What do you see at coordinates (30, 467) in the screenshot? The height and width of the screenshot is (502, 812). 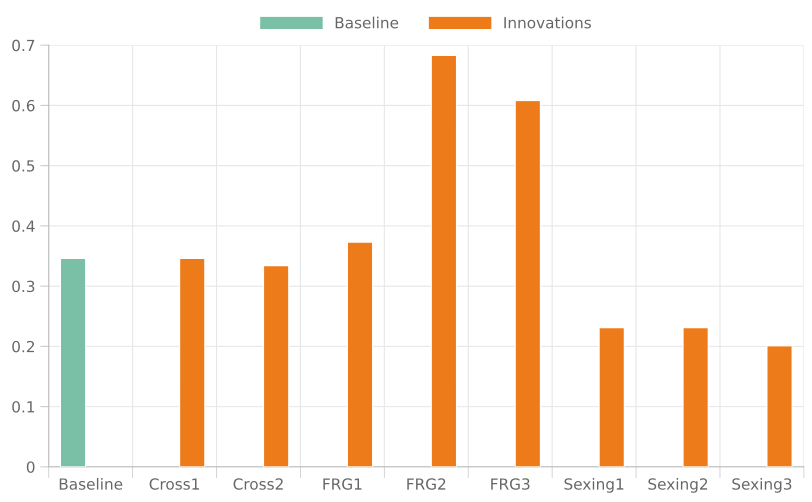 I see `y-tick-label: 0` at bounding box center [30, 467].